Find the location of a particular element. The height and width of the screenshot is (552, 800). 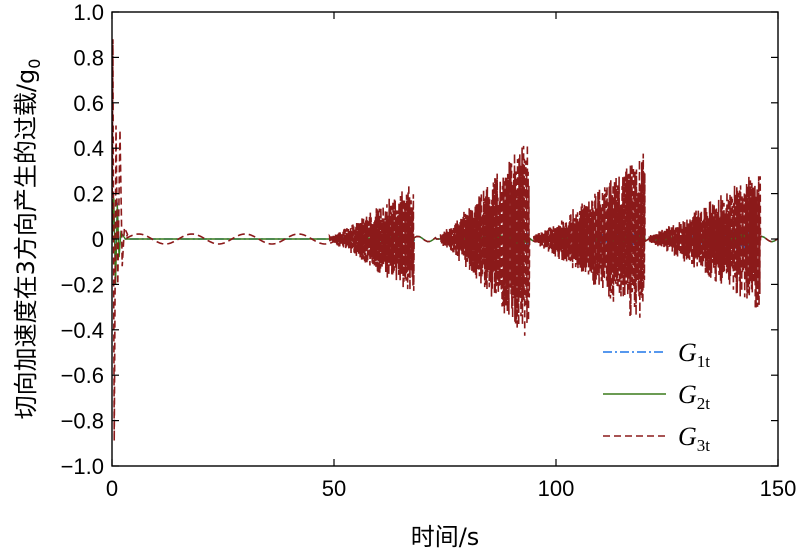

y-tick-label: −1.0 is located at coordinates (82, 466).